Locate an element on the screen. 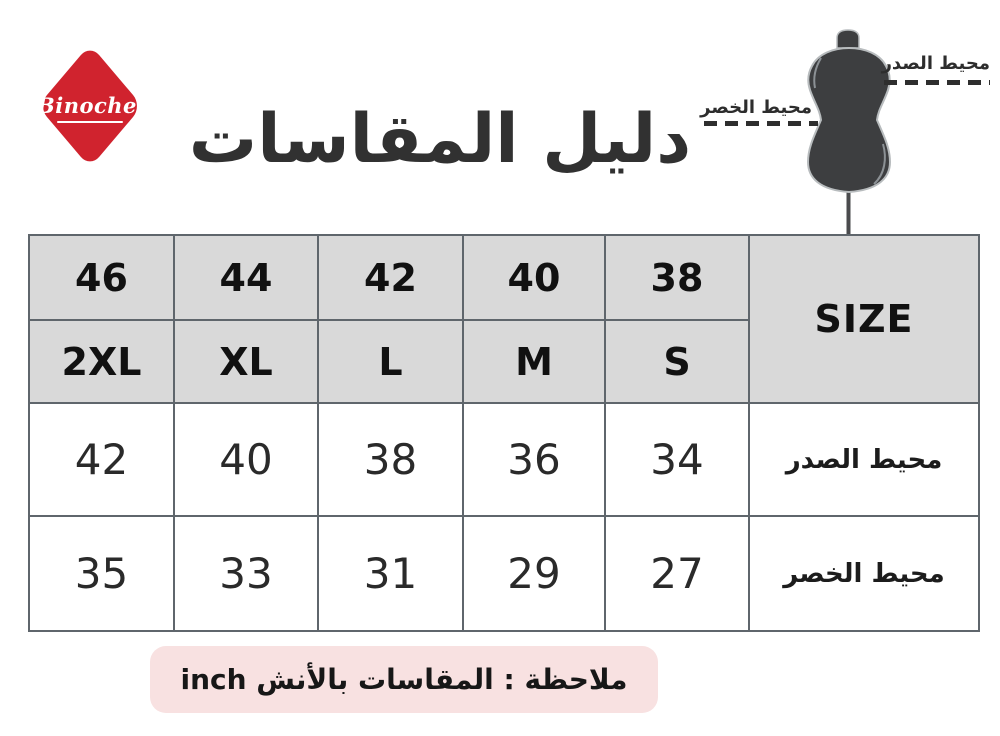 The height and width of the screenshot is (736, 1000). row-label-waist: محيط الخصر is located at coordinates (864, 573).